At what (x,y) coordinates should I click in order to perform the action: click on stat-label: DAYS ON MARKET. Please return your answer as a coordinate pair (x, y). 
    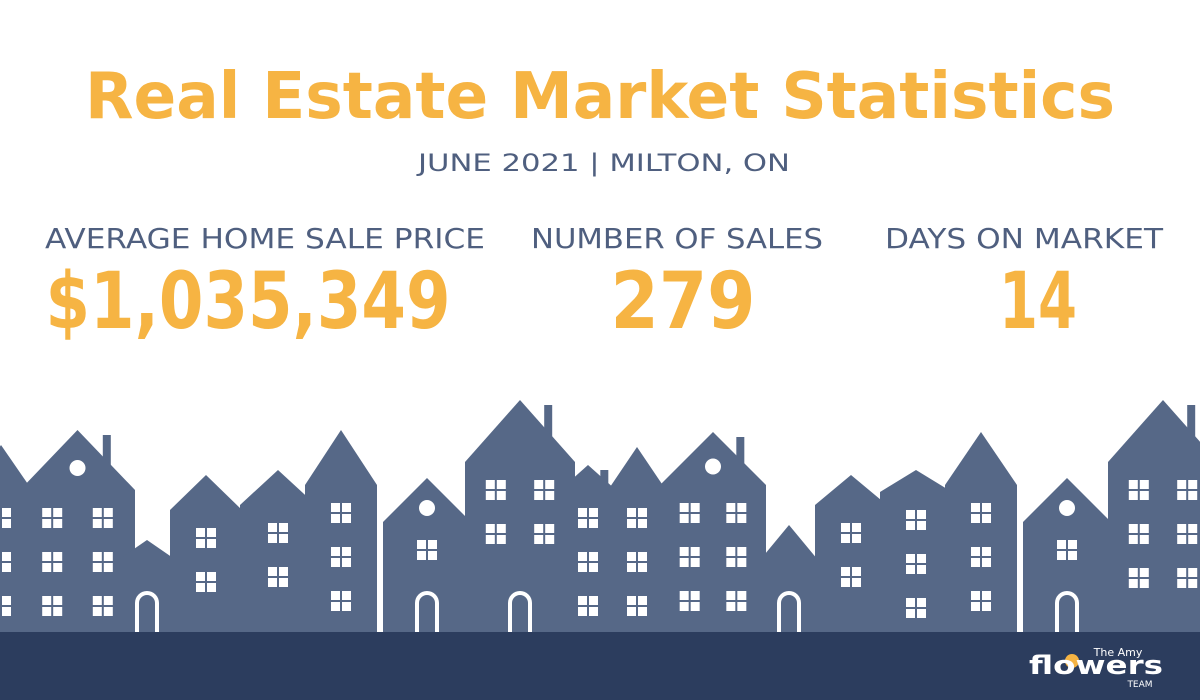
    Looking at the image, I should click on (1024, 238).